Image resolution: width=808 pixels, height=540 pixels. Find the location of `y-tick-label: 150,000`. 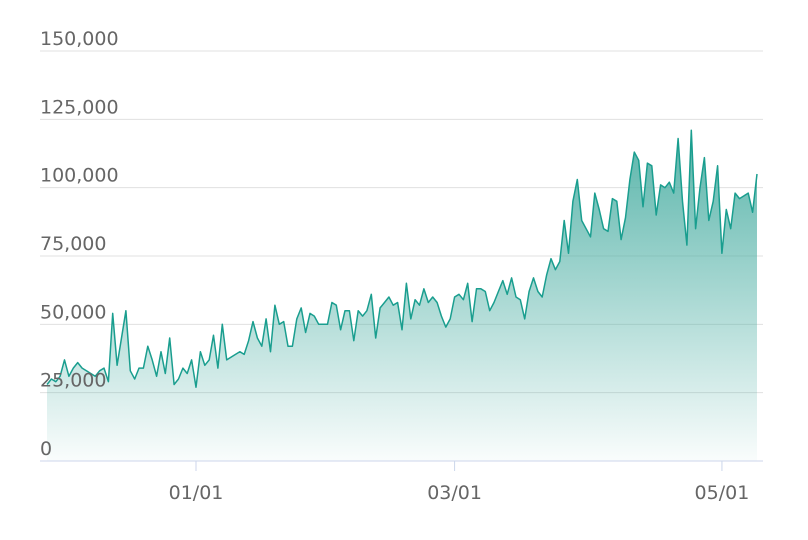

y-tick-label: 150,000 is located at coordinates (79, 39).